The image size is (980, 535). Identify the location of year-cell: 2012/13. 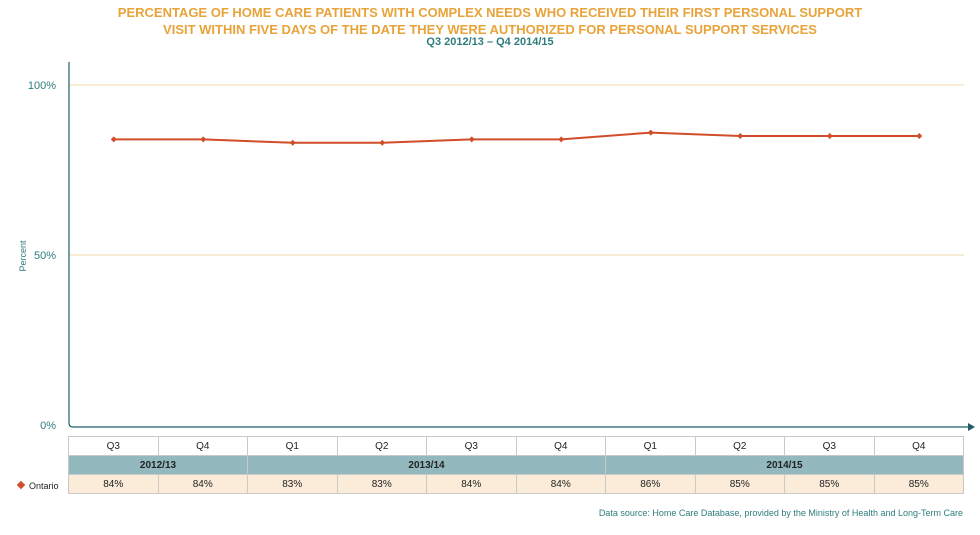
(158, 465).